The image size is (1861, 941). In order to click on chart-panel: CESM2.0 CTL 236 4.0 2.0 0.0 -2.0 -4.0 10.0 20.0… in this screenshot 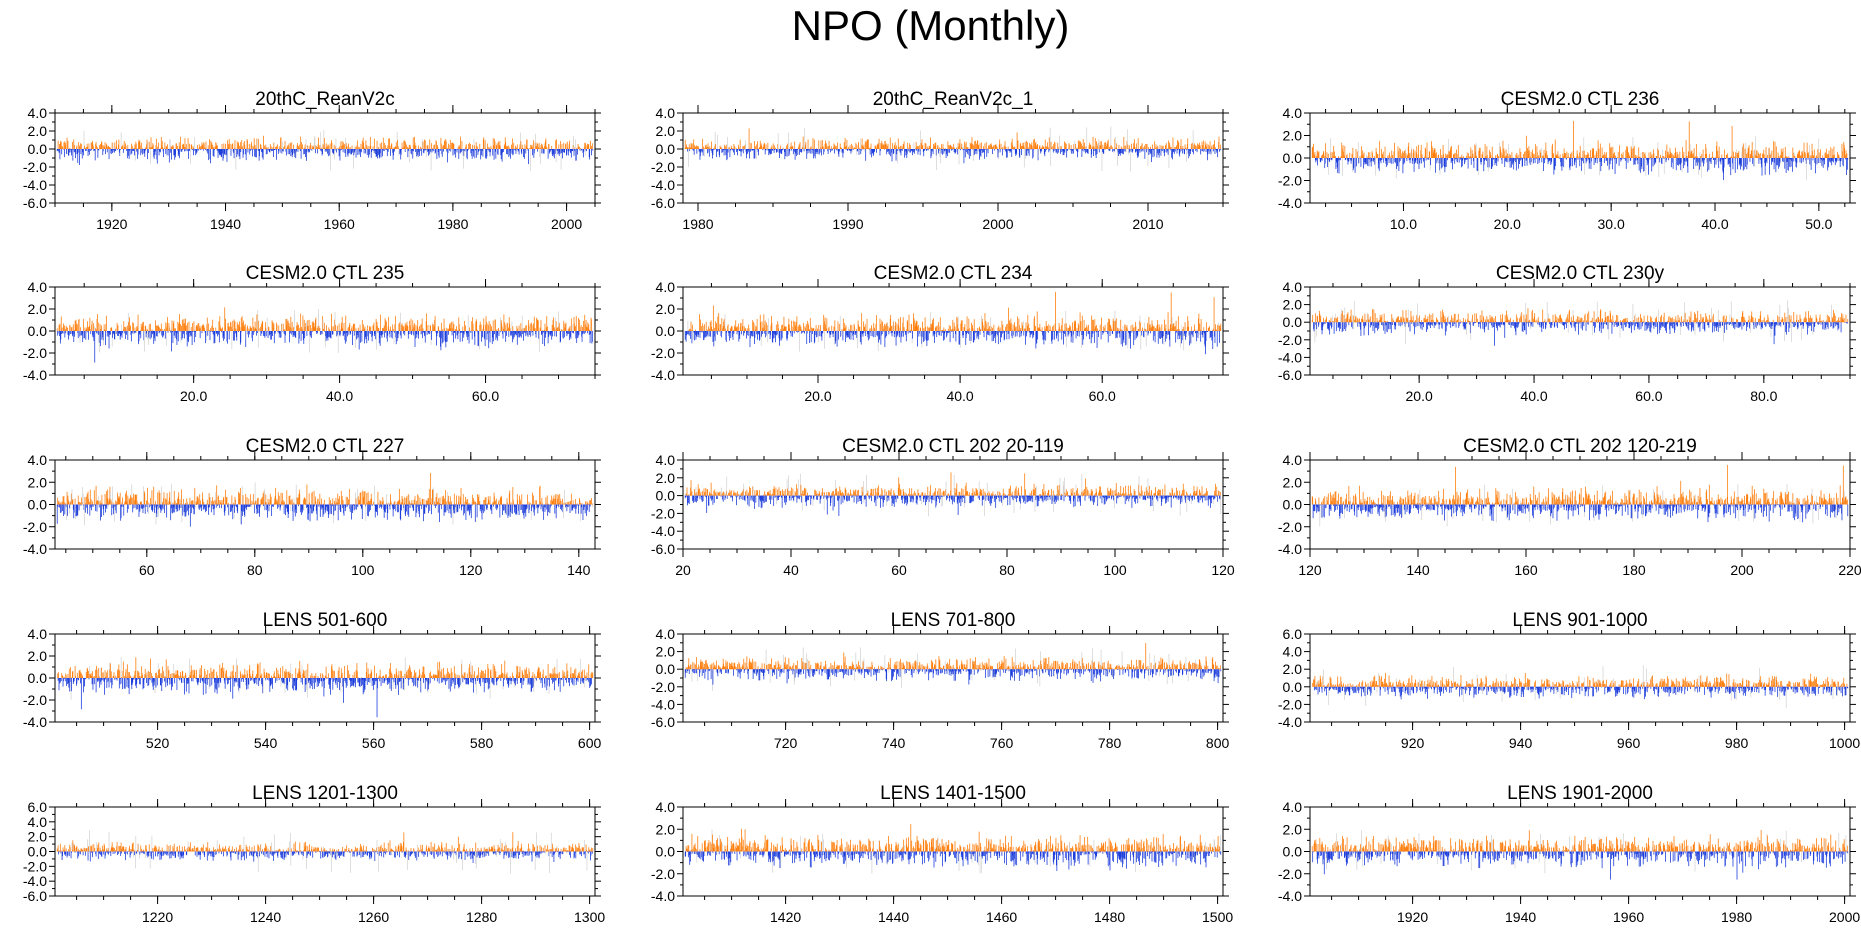, I will do `click(1567, 160)`.